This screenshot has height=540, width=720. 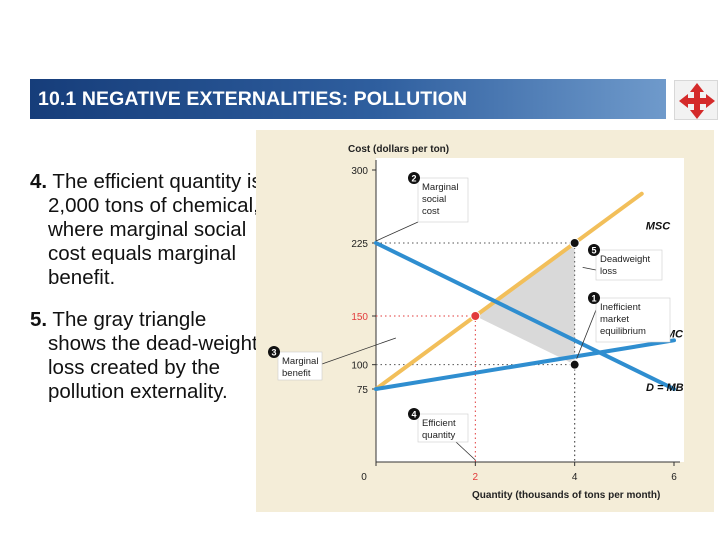 I want to click on callout-number: 1, so click(x=593, y=299).